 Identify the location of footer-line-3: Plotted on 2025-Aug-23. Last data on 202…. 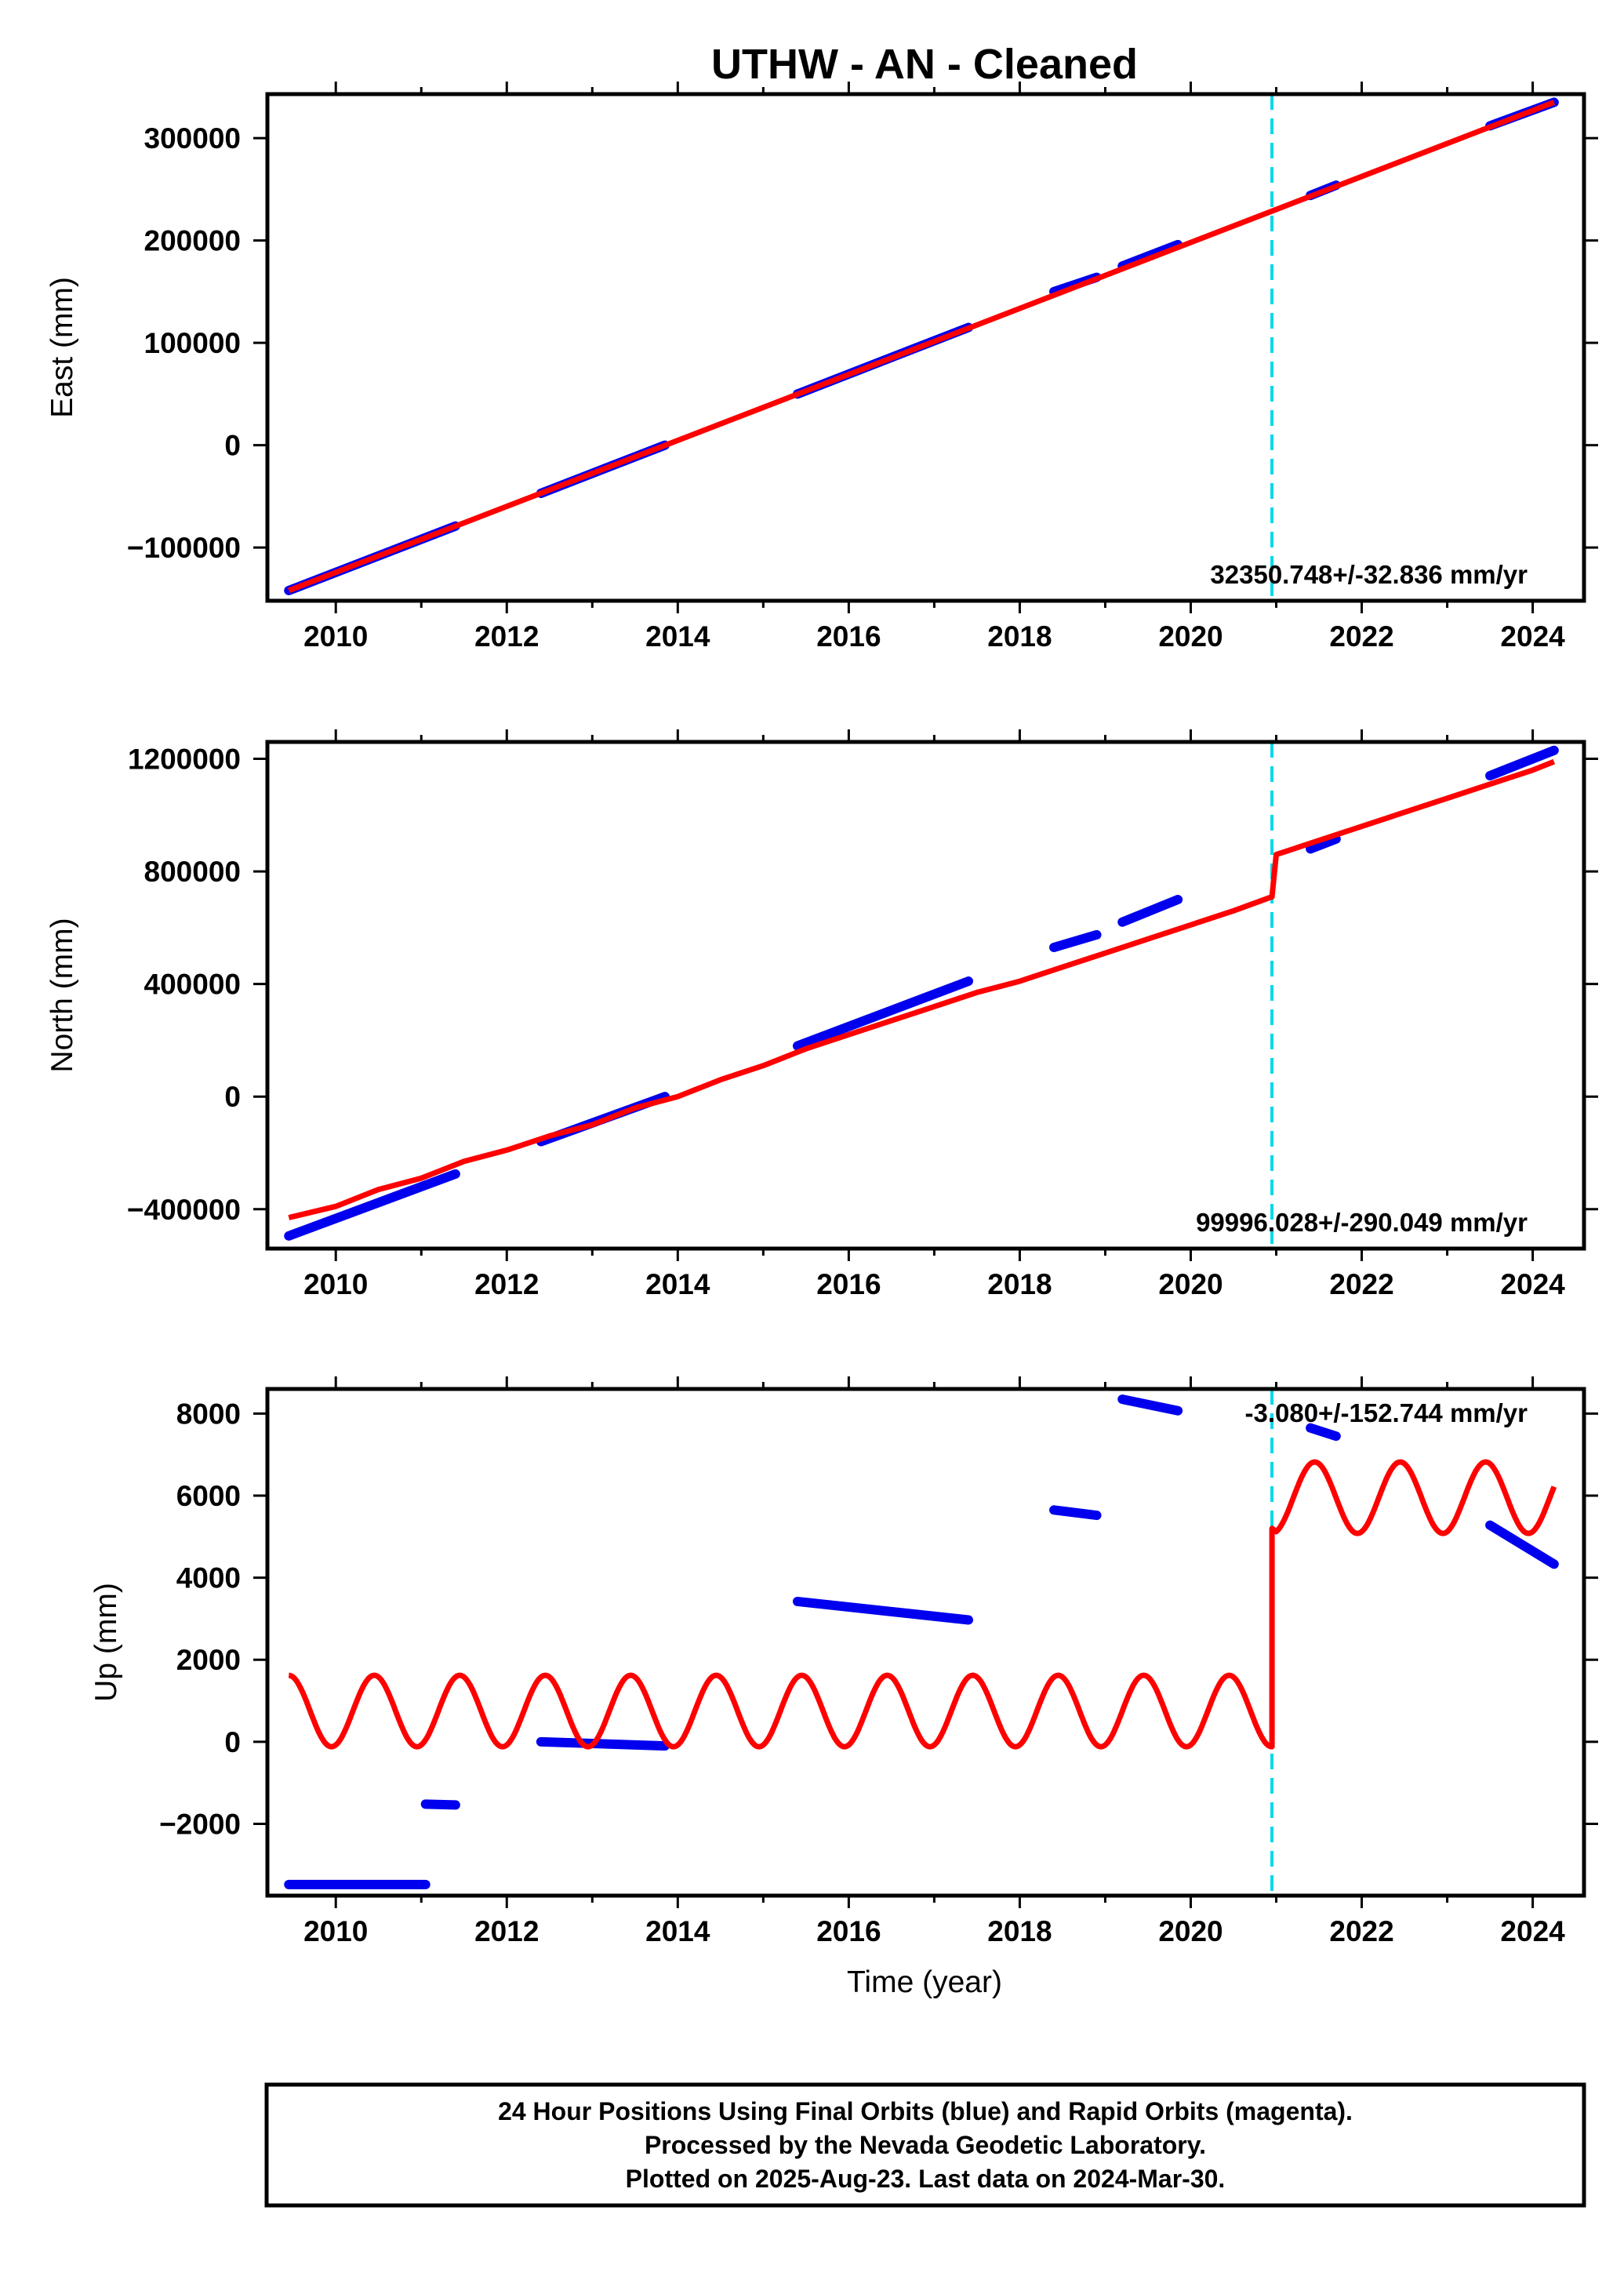
(926, 2179).